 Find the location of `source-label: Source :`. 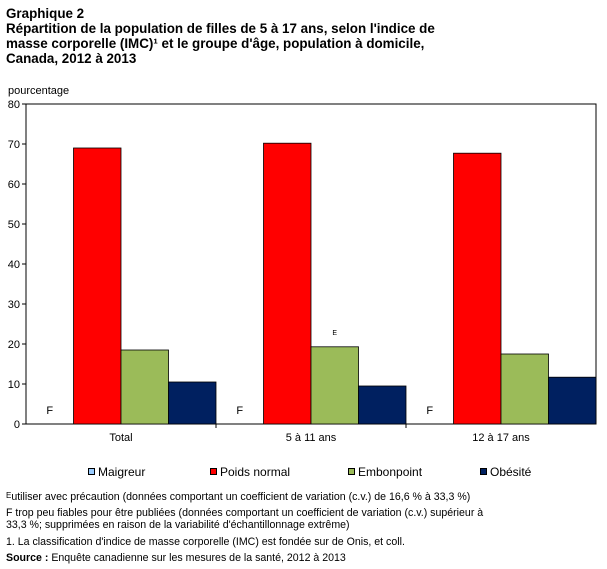

source-label: Source : is located at coordinates (27, 557).